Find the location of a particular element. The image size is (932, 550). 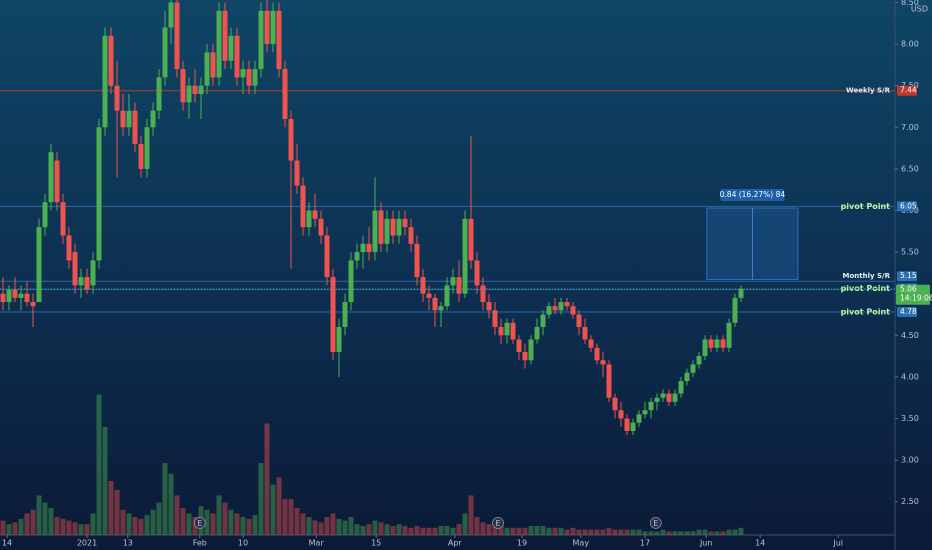

x-tick-label: Apr is located at coordinates (455, 543).